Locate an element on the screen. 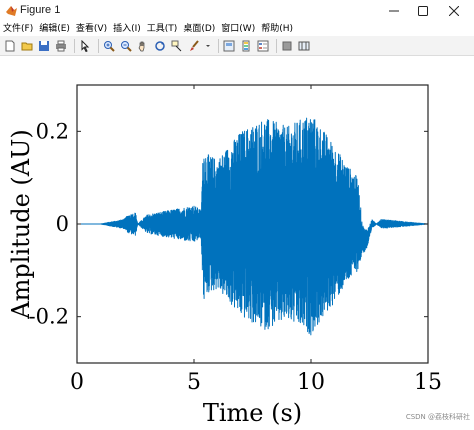 The height and width of the screenshot is (430, 474). menu-view: 查看(V) is located at coordinates (91, 29).